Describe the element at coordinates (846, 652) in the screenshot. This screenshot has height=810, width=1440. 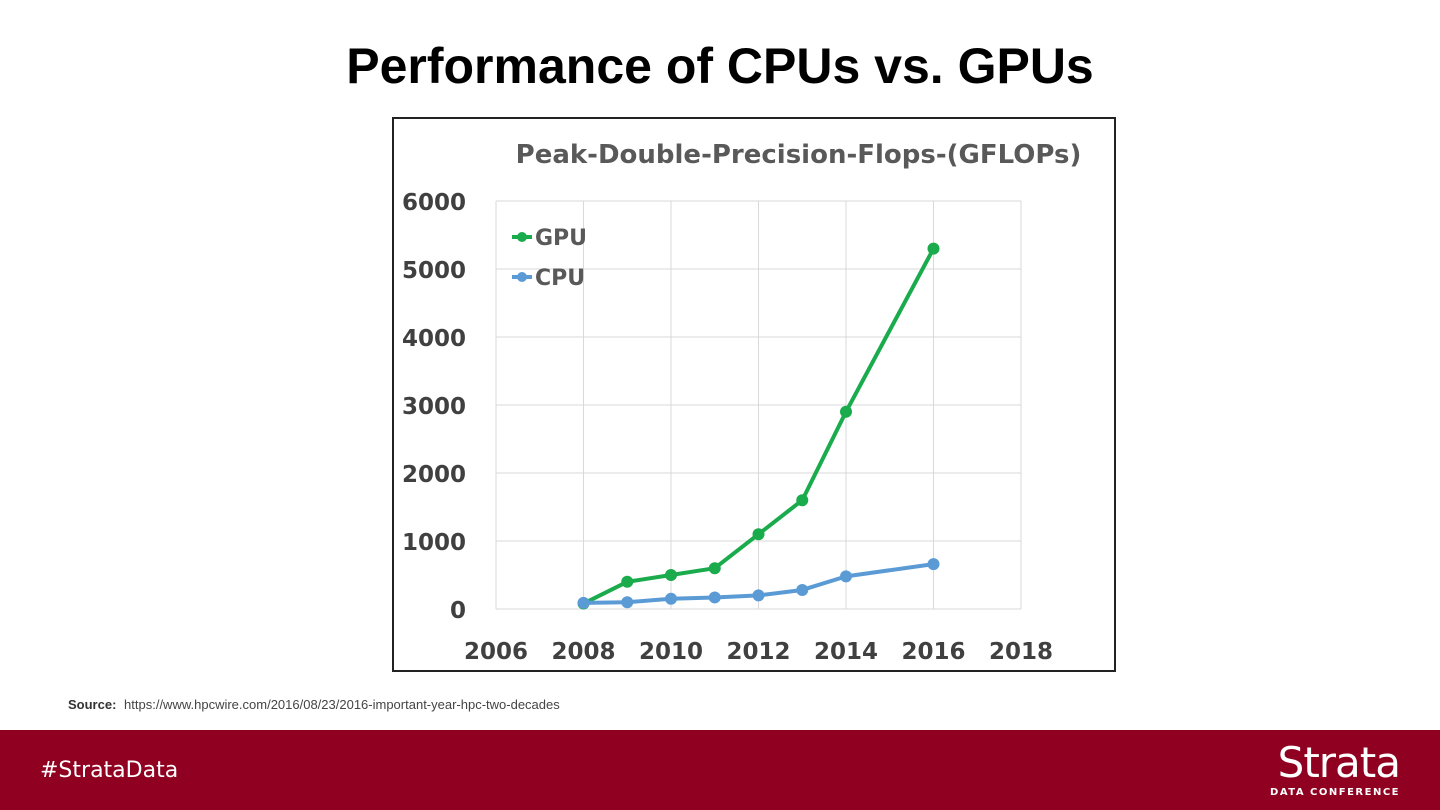
I see `x-tick-label: 2014` at that location.